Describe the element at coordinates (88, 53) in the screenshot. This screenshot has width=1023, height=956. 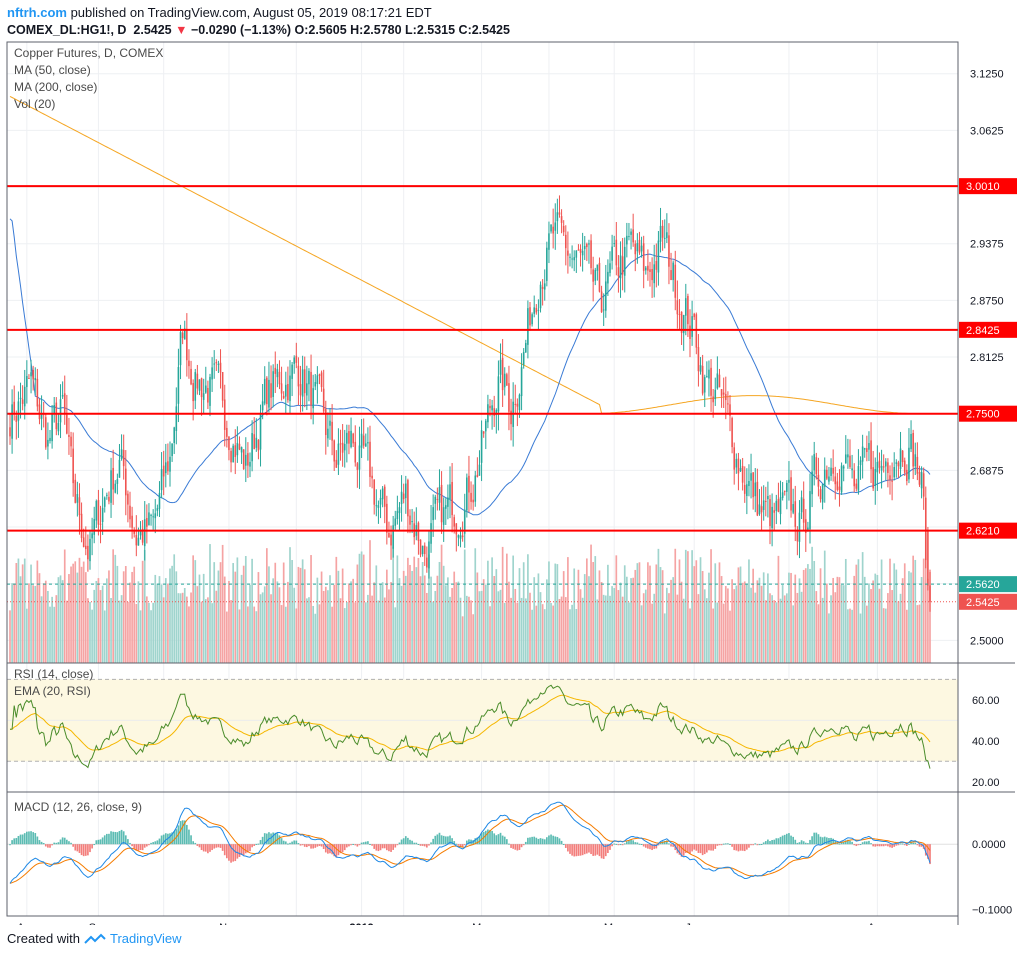
I see `chart-title: Copper Futures, D, COMEX` at that location.